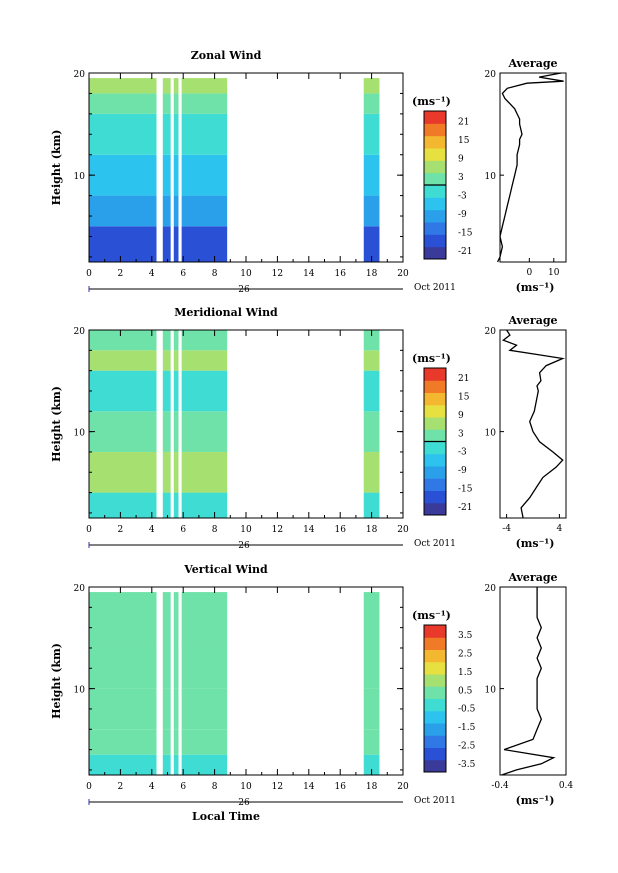 The image size is (618, 873). What do you see at coordinates (465, 508) in the screenshot?
I see `colorbar-tick-label: -21` at bounding box center [465, 508].